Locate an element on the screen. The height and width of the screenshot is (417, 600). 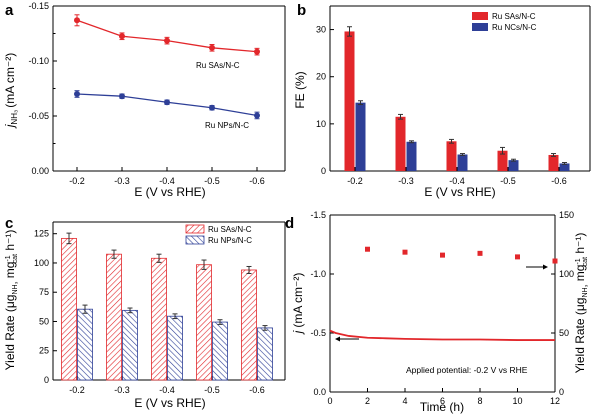
y-axis-label: j (mA cm⁻²) is located at coordinates (298, 304).